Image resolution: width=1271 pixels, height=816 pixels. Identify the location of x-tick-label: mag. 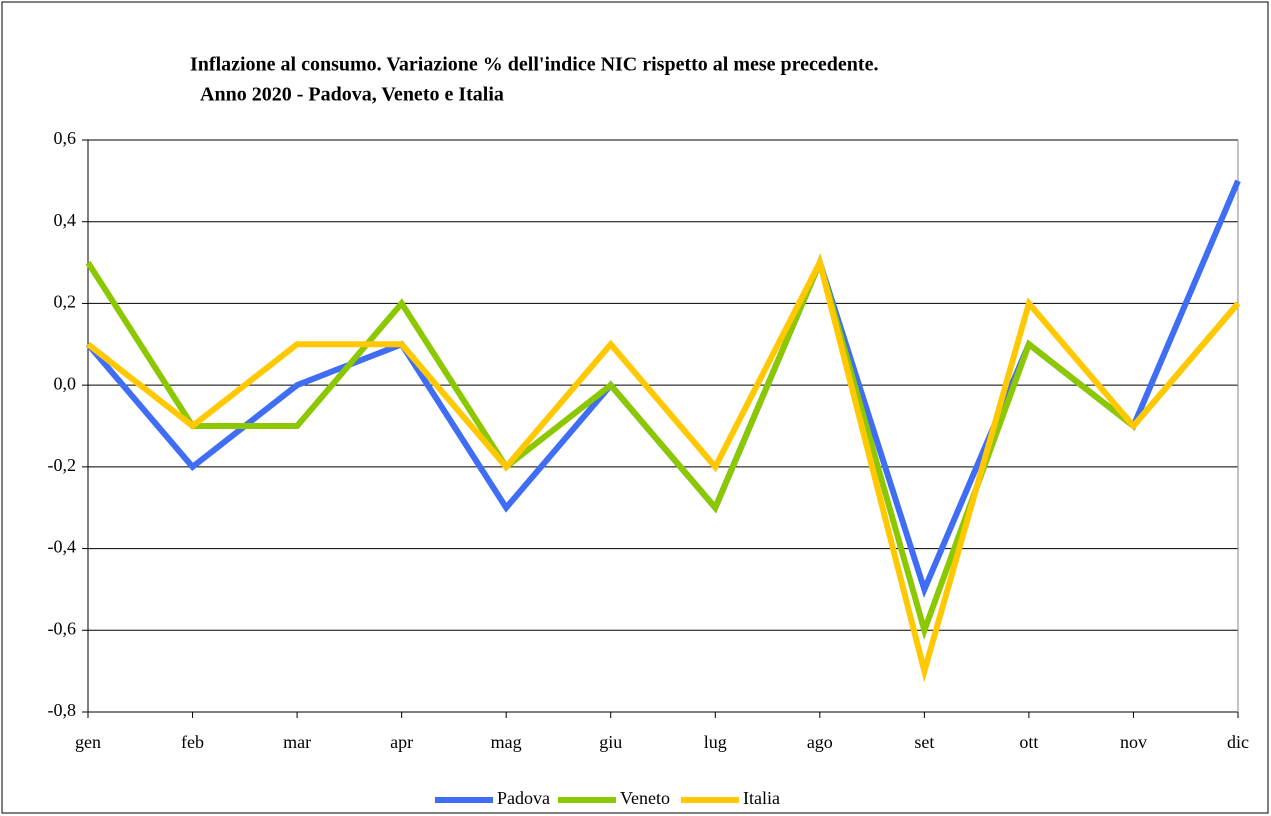
(506, 742).